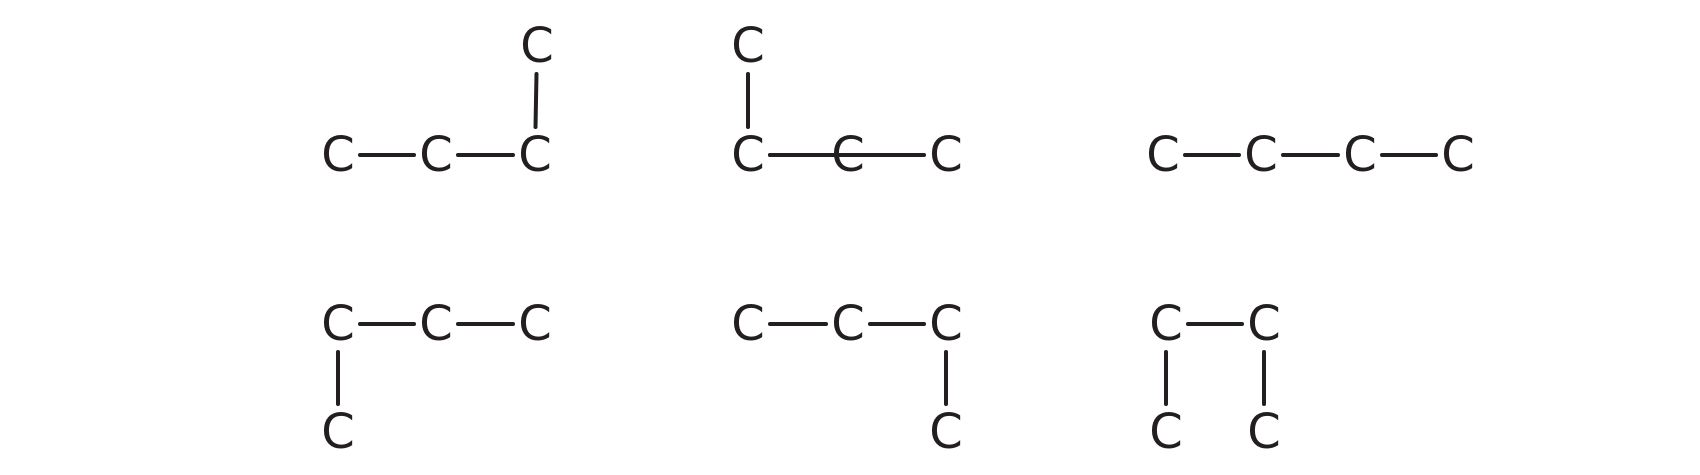  What do you see at coordinates (536, 100) in the screenshot?
I see `bond-line` at bounding box center [536, 100].